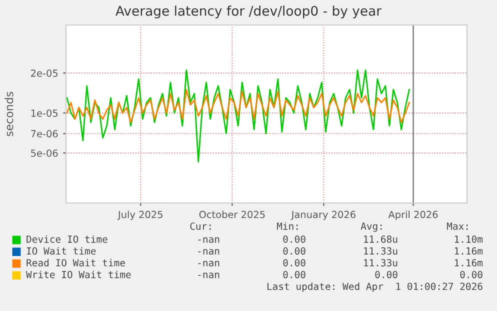  Describe the element at coordinates (249, 12) in the screenshot. I see `chart-title: Average latency for /dev/loop0 - by year` at that location.